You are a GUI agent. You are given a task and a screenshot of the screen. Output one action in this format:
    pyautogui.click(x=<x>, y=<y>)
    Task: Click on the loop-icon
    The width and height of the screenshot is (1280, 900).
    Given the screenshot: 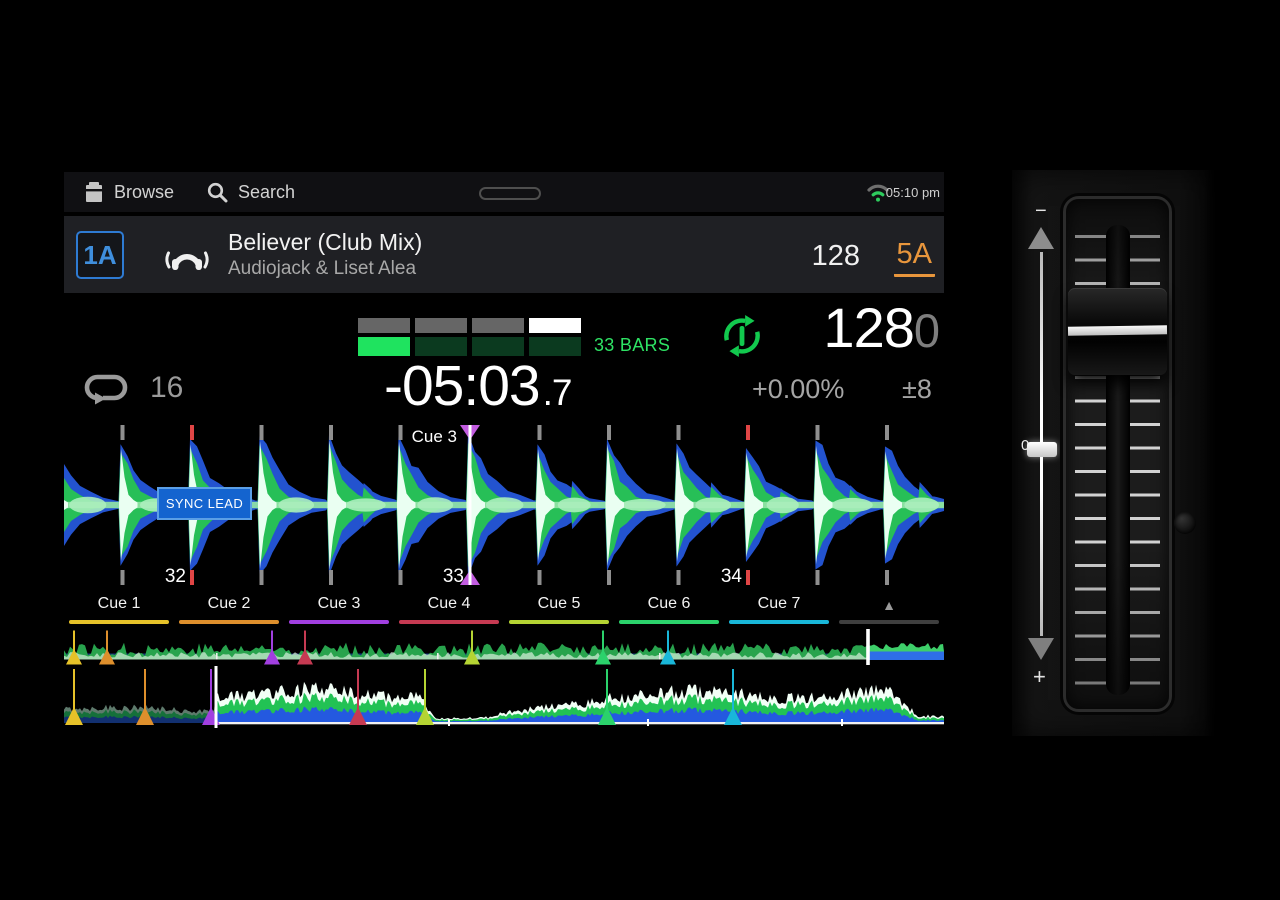 What is the action you would take?
    pyautogui.click(x=106, y=389)
    